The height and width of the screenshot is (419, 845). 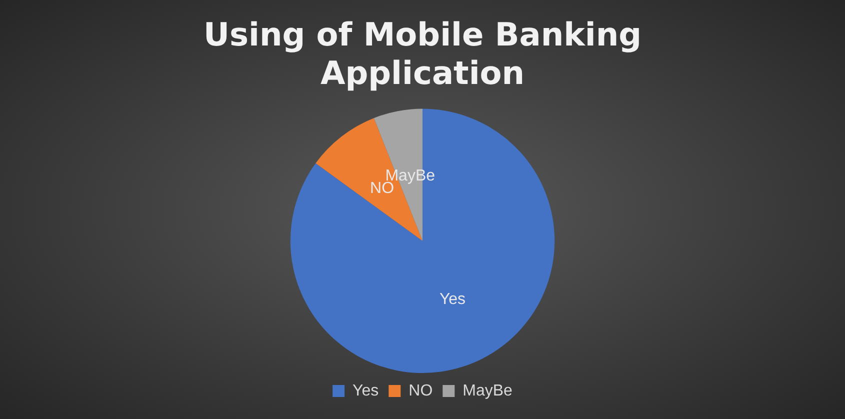 What do you see at coordinates (382, 189) in the screenshot?
I see `slice-label: NO` at bounding box center [382, 189].